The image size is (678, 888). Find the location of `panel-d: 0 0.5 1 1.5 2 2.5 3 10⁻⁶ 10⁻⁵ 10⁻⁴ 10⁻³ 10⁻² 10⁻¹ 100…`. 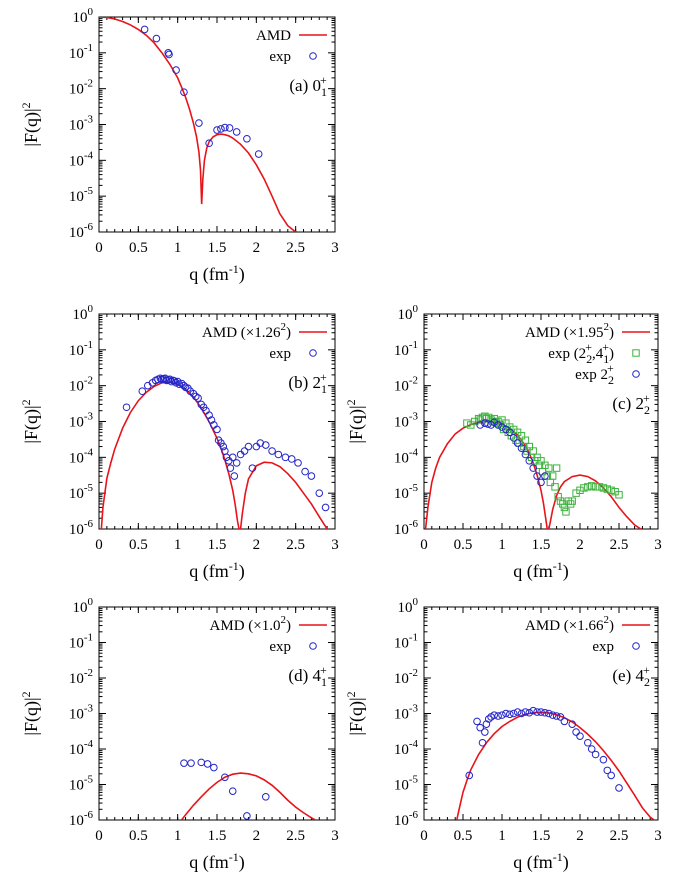

panel-d: 0 0.5 1 1.5 2 2.5 3 10⁻⁶ 10⁻⁵ 10⁻⁴ 10⁻³ 10⁻² 10⁻¹ 100… is located at coordinates (179, 734).